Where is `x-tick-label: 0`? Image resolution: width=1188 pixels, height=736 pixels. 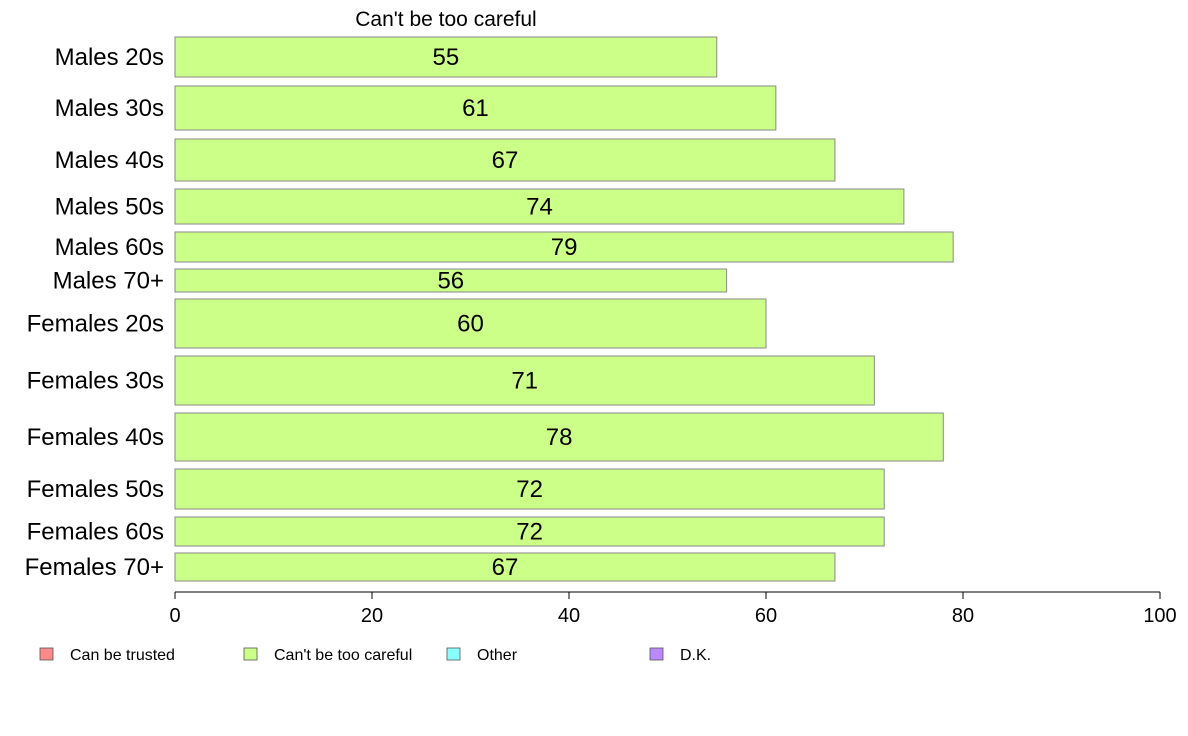 x-tick-label: 0 is located at coordinates (174, 616).